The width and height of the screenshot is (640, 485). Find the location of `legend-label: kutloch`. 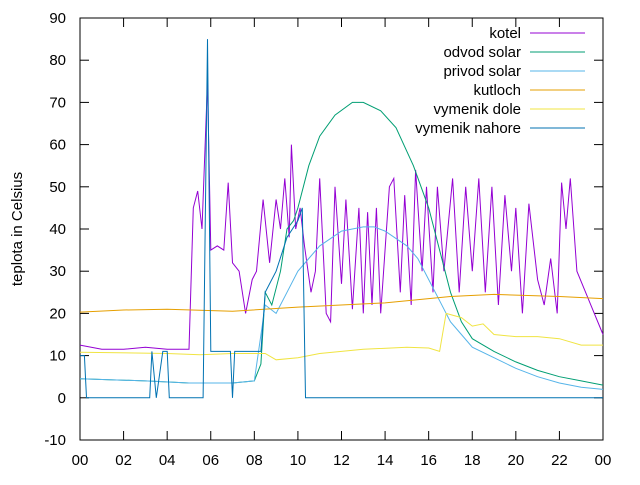

legend-label: kutloch is located at coordinates (497, 90).